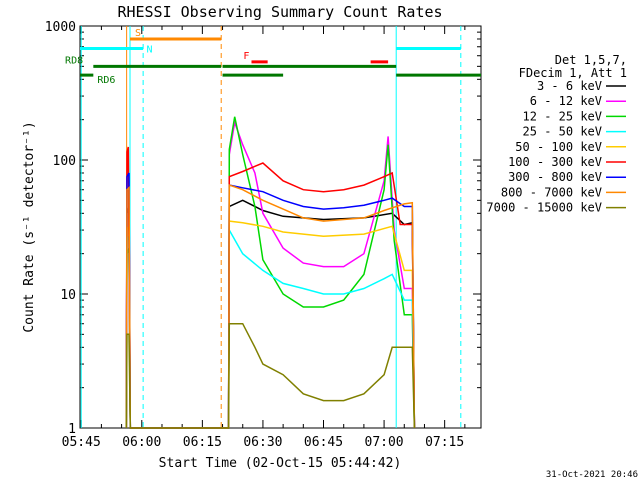  What do you see at coordinates (138, 33) in the screenshot?
I see `status-bar-label: S` at bounding box center [138, 33].